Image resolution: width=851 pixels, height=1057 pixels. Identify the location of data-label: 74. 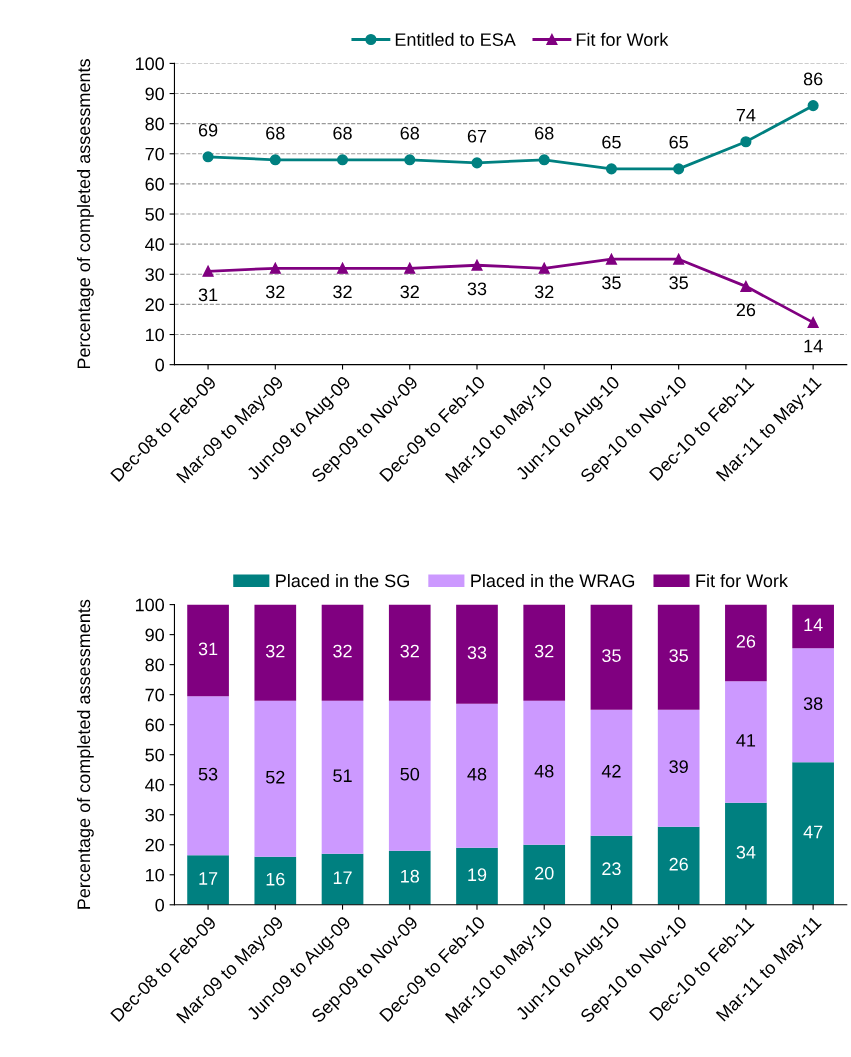
(746, 115).